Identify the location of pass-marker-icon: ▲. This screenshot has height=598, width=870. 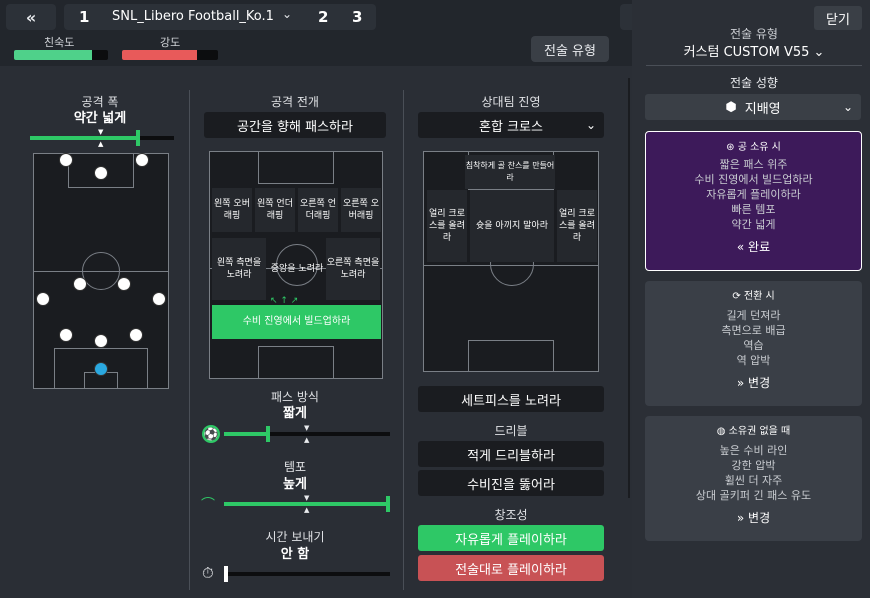
(307, 440).